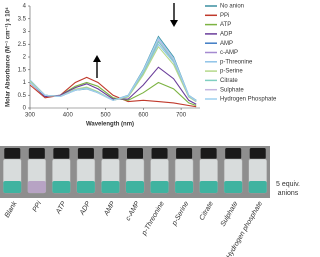 The height and width of the screenshot is (257, 320). What do you see at coordinates (231, 72) in the screenshot?
I see `legend-label: p-Serine` at bounding box center [231, 72].